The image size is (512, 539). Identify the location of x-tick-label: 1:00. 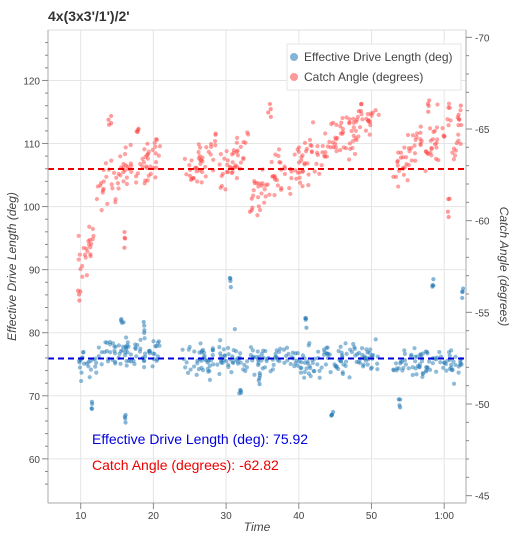
(444, 516).